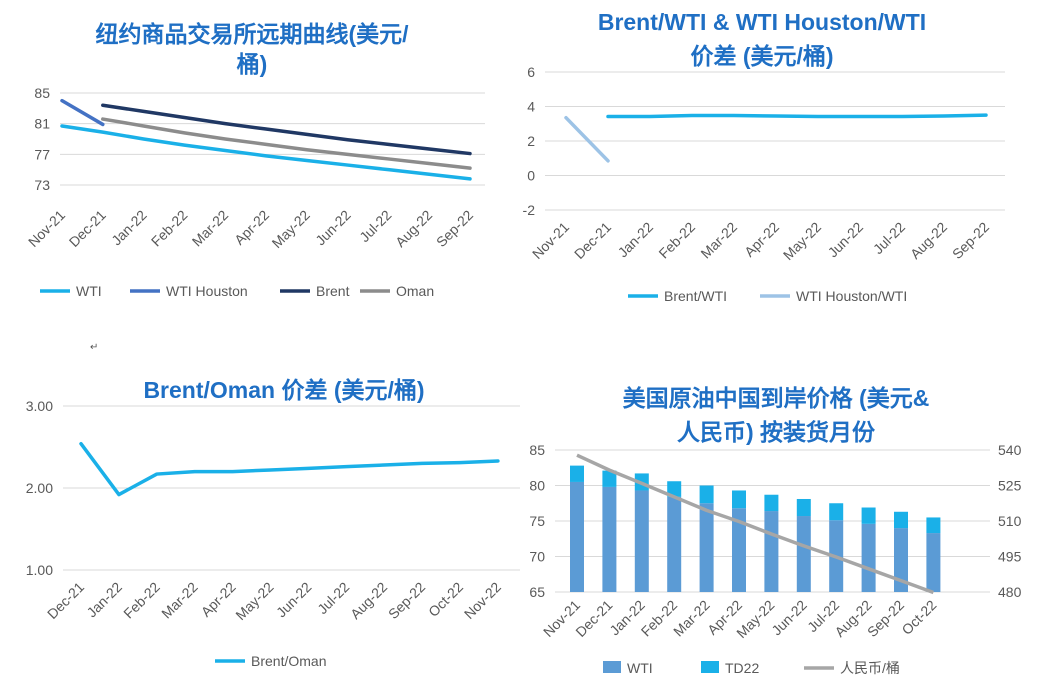 Image resolution: width=1040 pixels, height=694 pixels. Describe the element at coordinates (445, 599) in the screenshot. I see `x-tick-label: Oct-22` at that location.